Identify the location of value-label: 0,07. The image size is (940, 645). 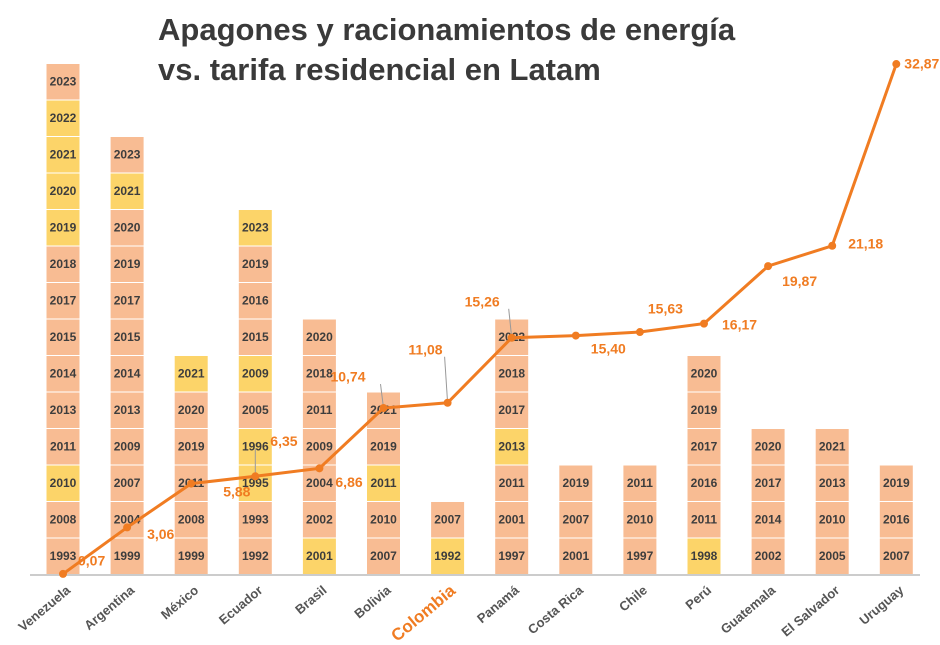
(91, 561).